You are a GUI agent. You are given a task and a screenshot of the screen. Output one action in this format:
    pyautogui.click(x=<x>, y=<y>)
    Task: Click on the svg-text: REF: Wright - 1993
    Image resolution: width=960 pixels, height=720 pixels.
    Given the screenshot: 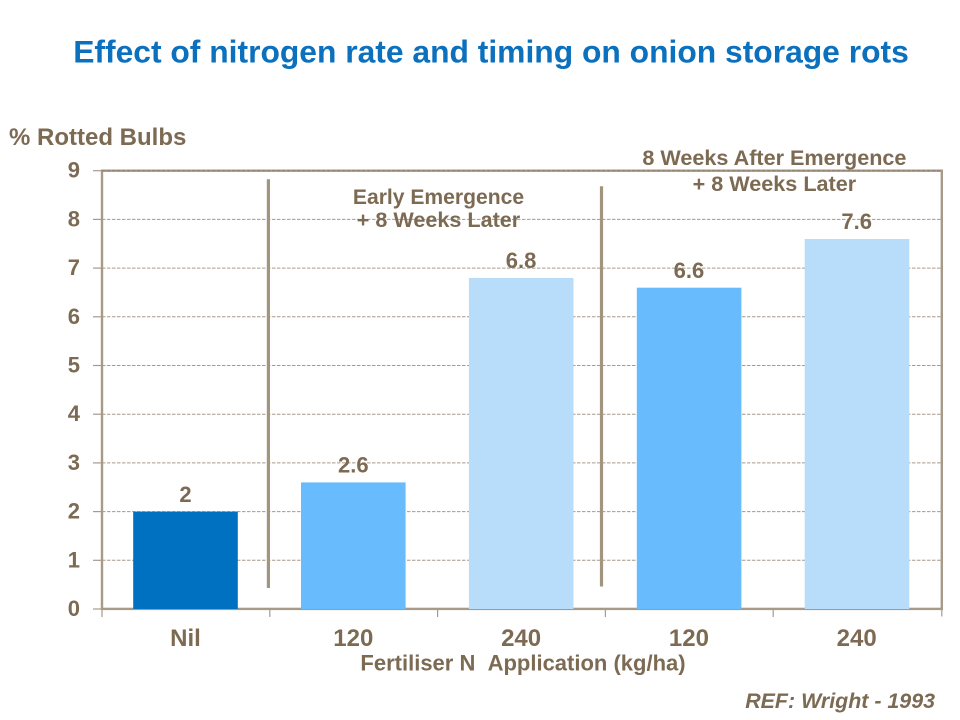 What is the action you would take?
    pyautogui.click(x=840, y=701)
    